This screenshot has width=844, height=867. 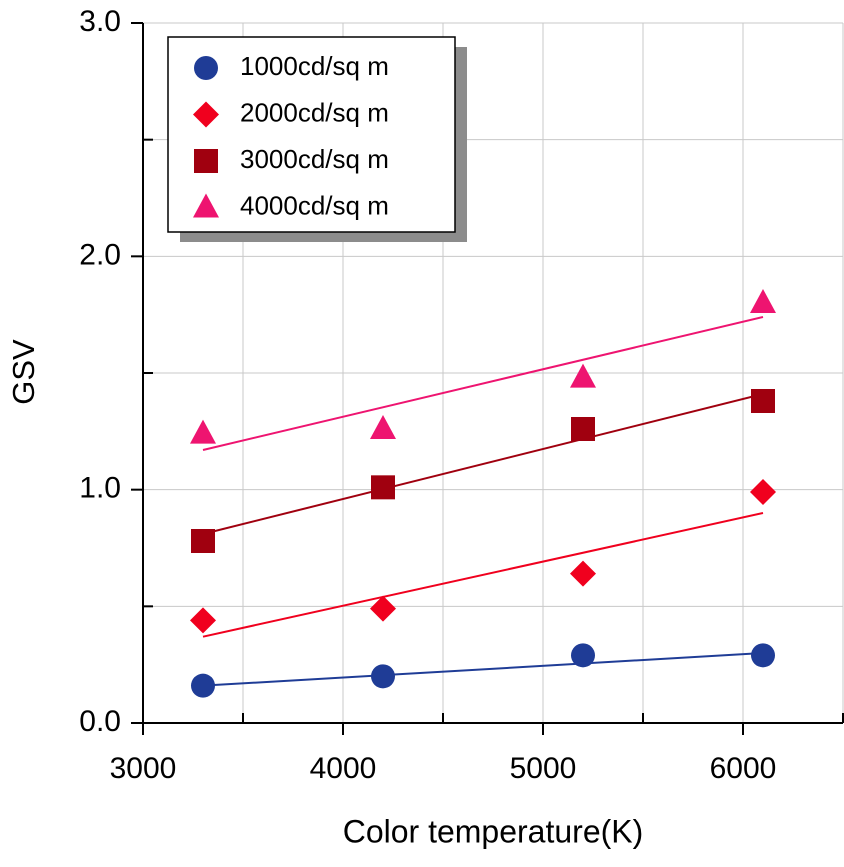 What do you see at coordinates (743, 768) in the screenshot?
I see `x-tick-label: 6000` at bounding box center [743, 768].